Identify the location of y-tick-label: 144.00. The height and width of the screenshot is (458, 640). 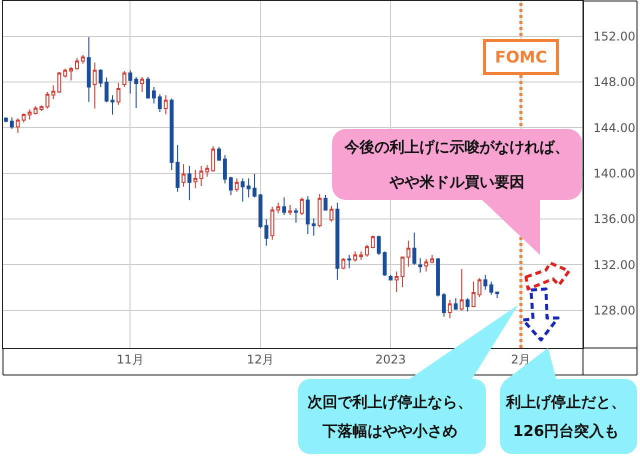
(614, 127).